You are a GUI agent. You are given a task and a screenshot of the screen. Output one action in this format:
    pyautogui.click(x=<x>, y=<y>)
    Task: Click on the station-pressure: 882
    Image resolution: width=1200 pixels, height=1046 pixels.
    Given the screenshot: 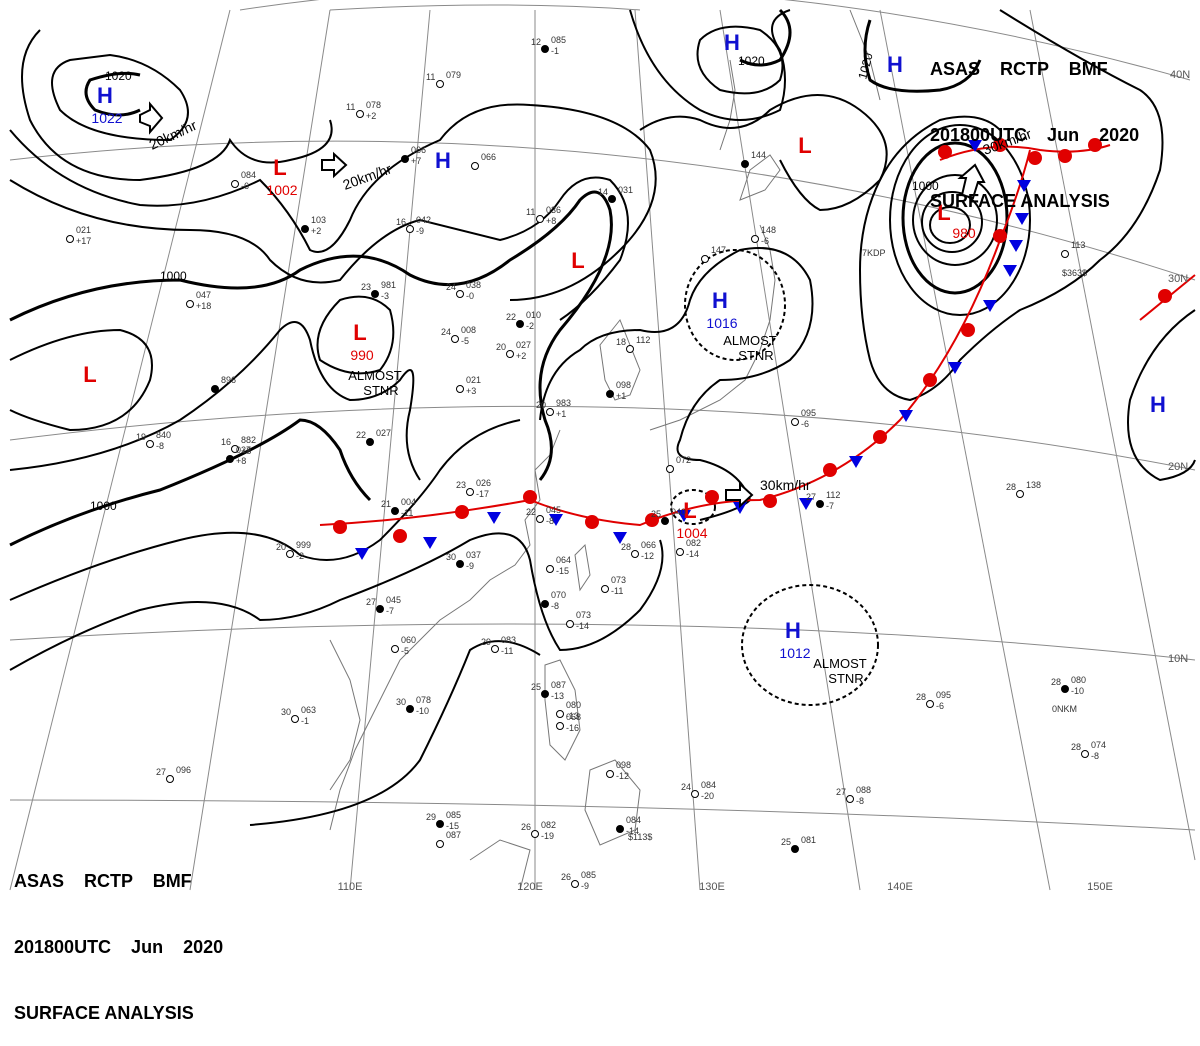 What is the action you would take?
    pyautogui.click(x=248, y=440)
    